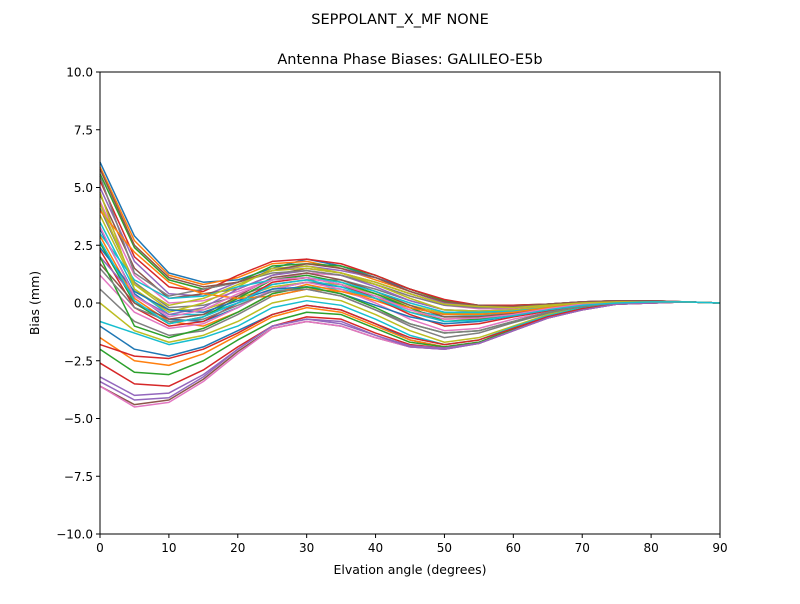  What do you see at coordinates (168, 548) in the screenshot?
I see `x-tick-label: 10` at bounding box center [168, 548].